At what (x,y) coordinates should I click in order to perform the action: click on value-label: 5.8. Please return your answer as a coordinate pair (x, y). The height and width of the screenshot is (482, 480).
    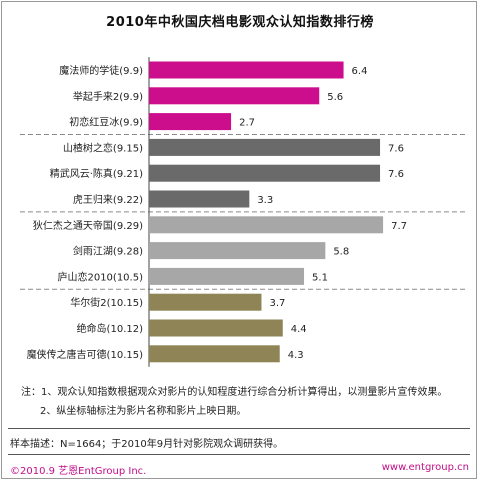
    Looking at the image, I should click on (341, 252).